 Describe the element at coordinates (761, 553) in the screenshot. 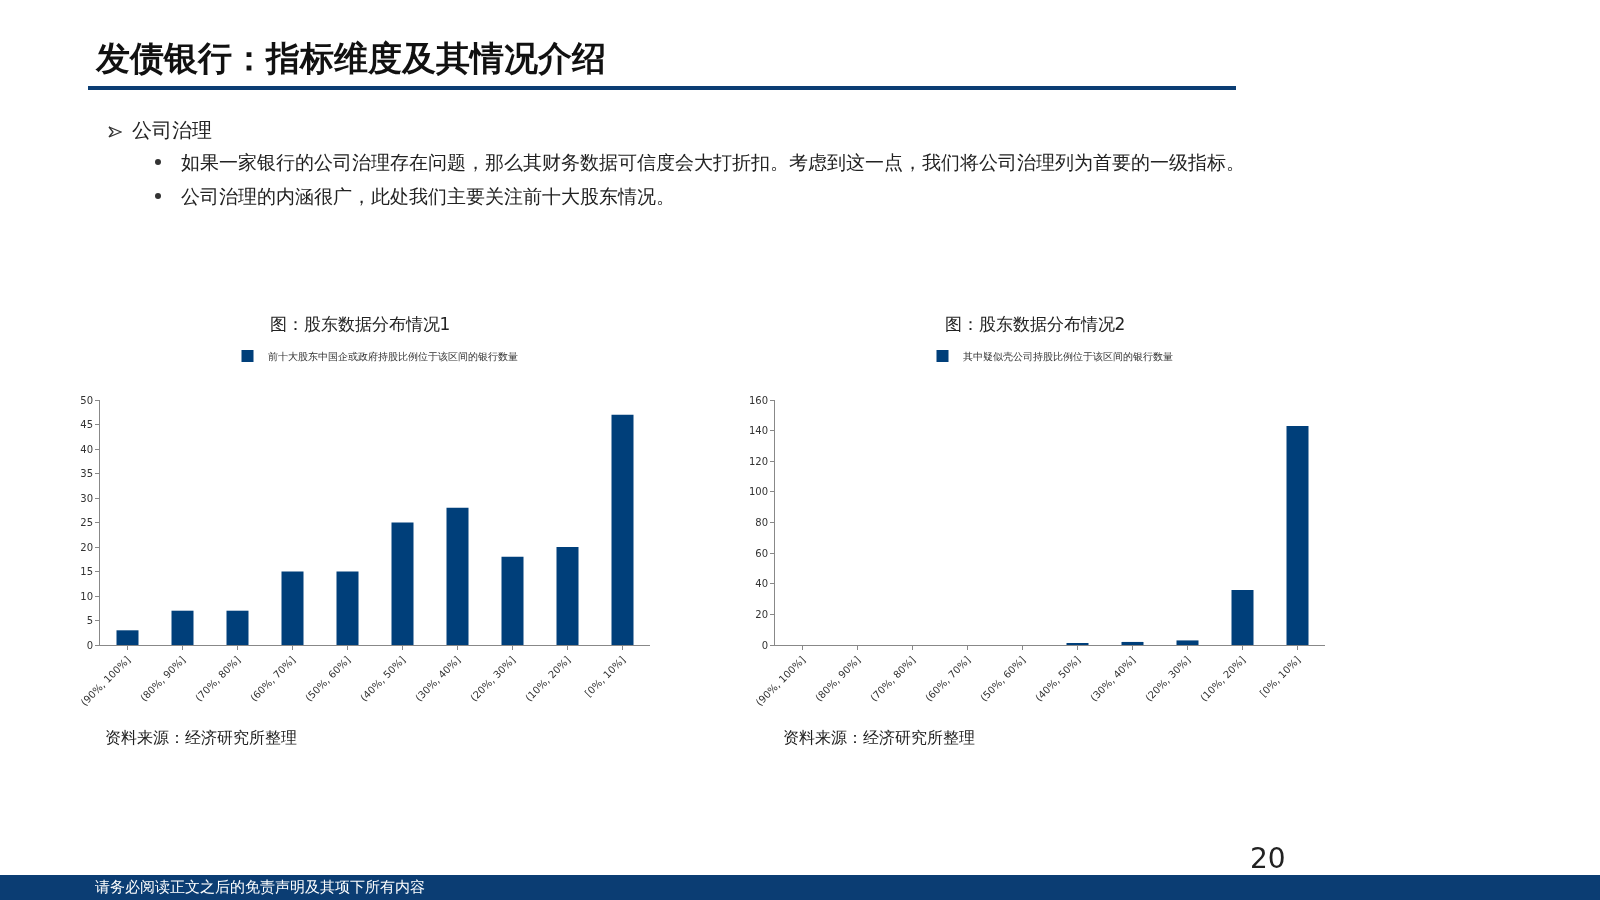

I see `y-tick-label: 60` at that location.